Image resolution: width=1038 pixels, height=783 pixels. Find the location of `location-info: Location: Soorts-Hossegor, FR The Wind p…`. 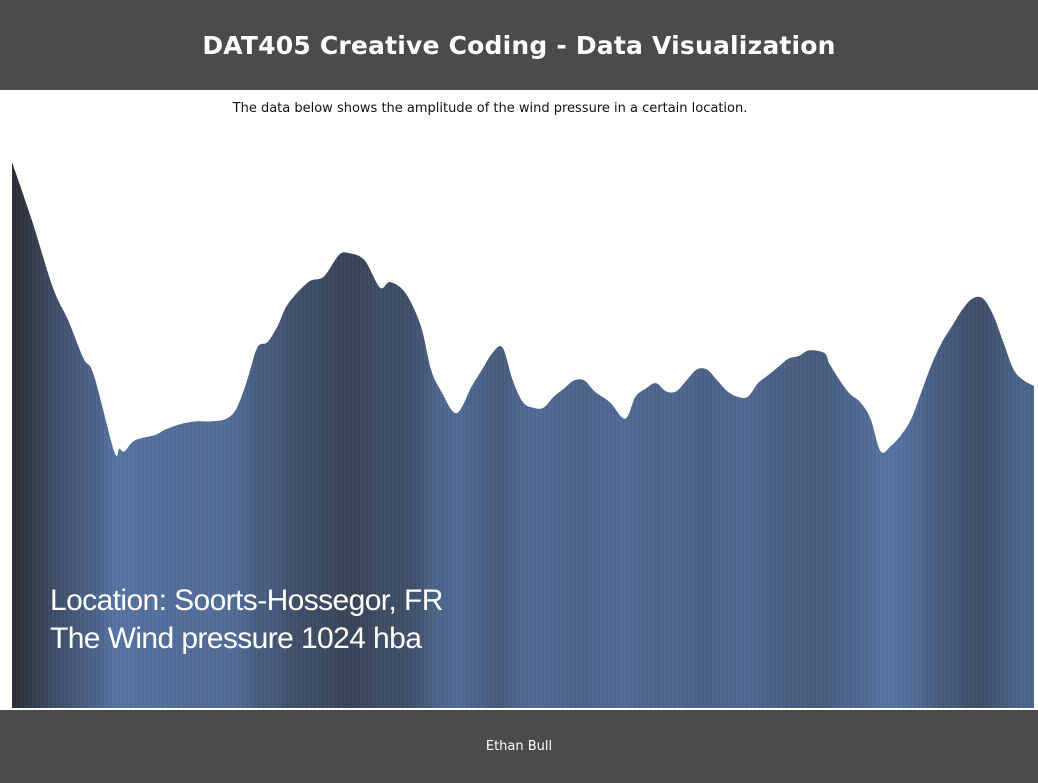

location-info: Location: Soorts-Hossegor, FR The Wind p… is located at coordinates (246, 620).